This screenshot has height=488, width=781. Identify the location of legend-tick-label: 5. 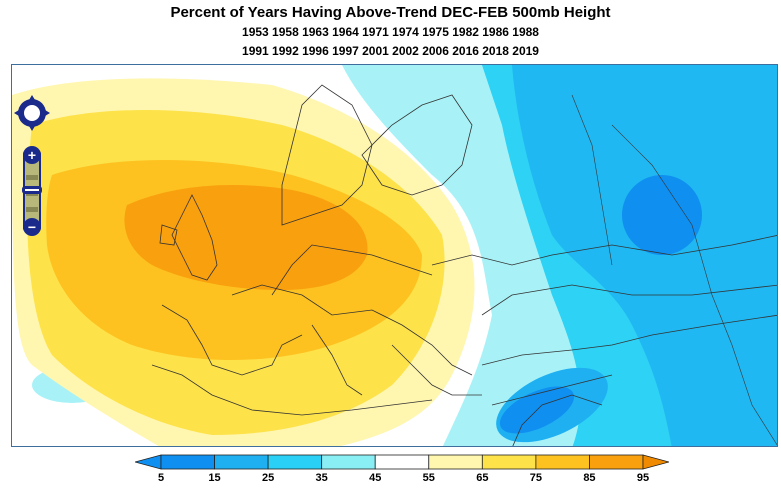
(161, 478).